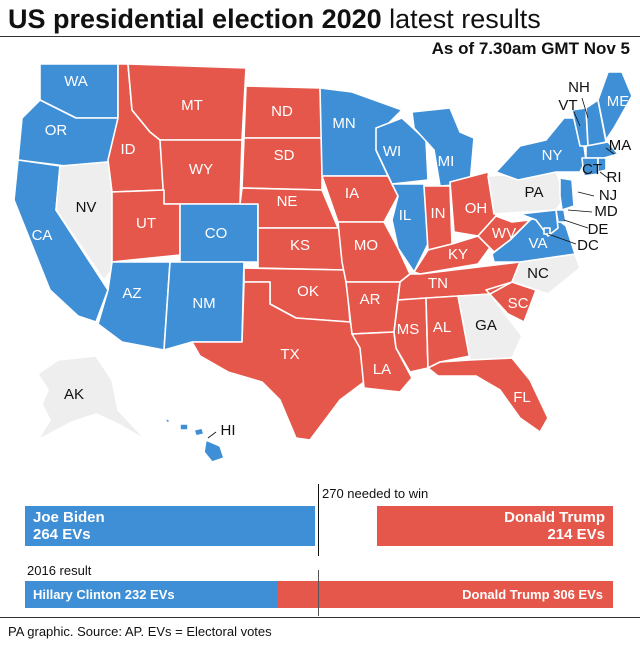  I want to click on title-divider, so click(320, 36).